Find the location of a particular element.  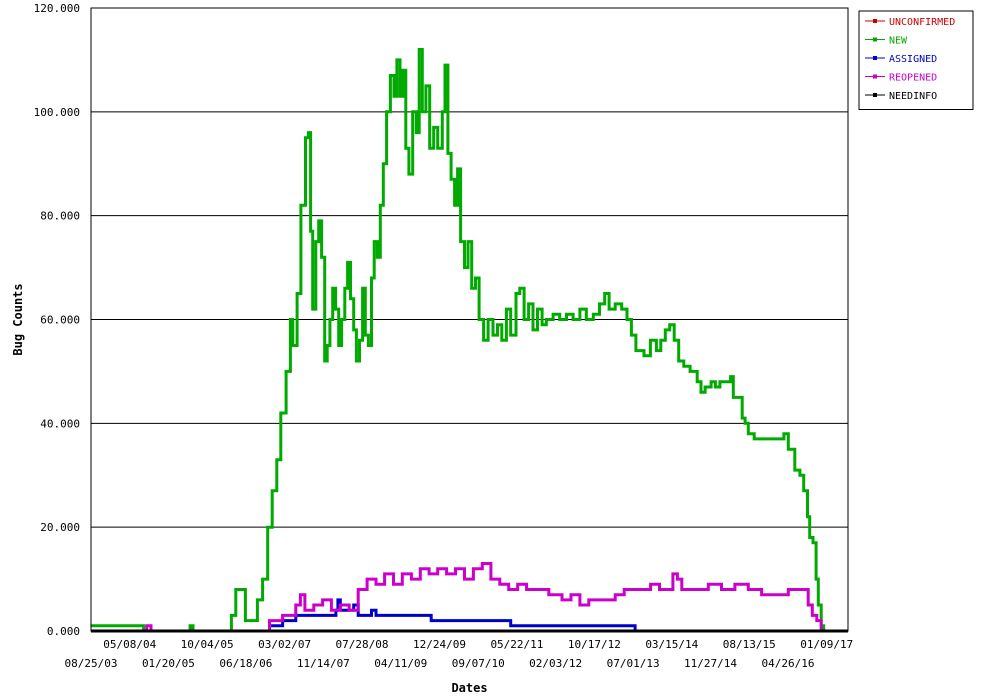

legend-marker-unconfirmed is located at coordinates (875, 21).